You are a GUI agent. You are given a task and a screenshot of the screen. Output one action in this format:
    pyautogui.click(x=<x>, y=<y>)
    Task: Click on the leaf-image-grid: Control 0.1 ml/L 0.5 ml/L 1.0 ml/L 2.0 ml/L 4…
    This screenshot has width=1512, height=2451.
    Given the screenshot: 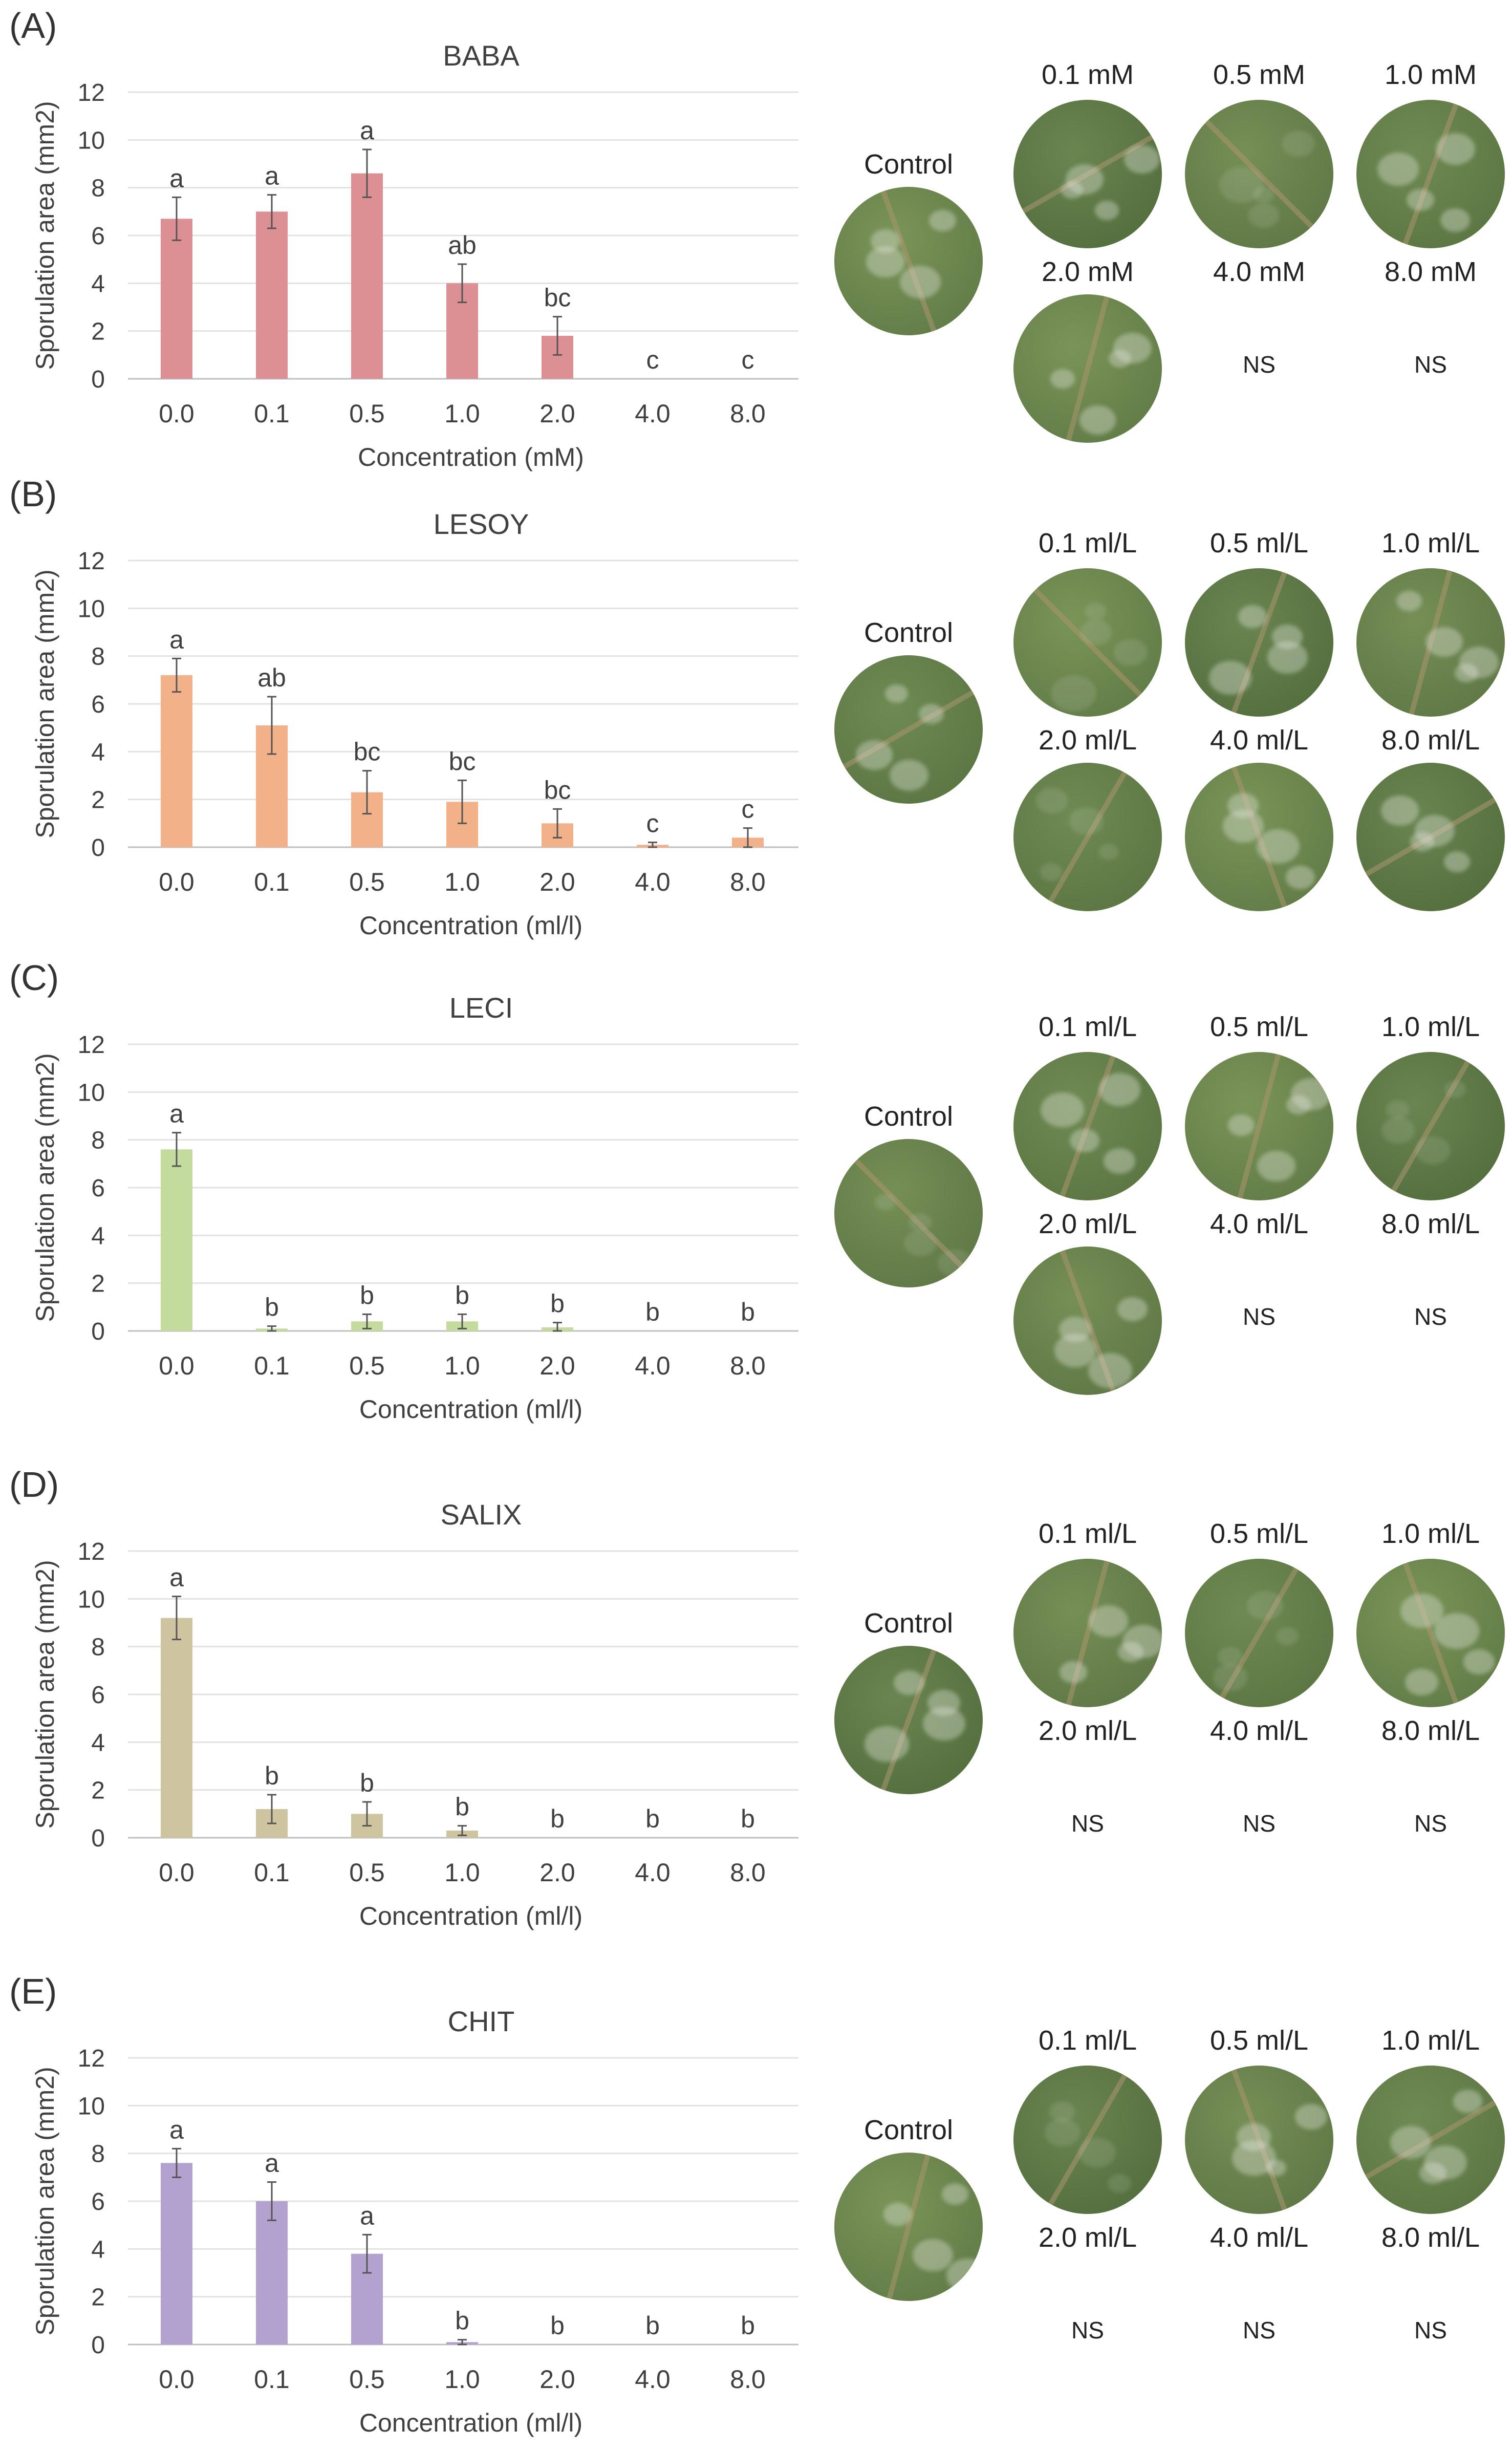 What is the action you would take?
    pyautogui.click(x=1165, y=1182)
    